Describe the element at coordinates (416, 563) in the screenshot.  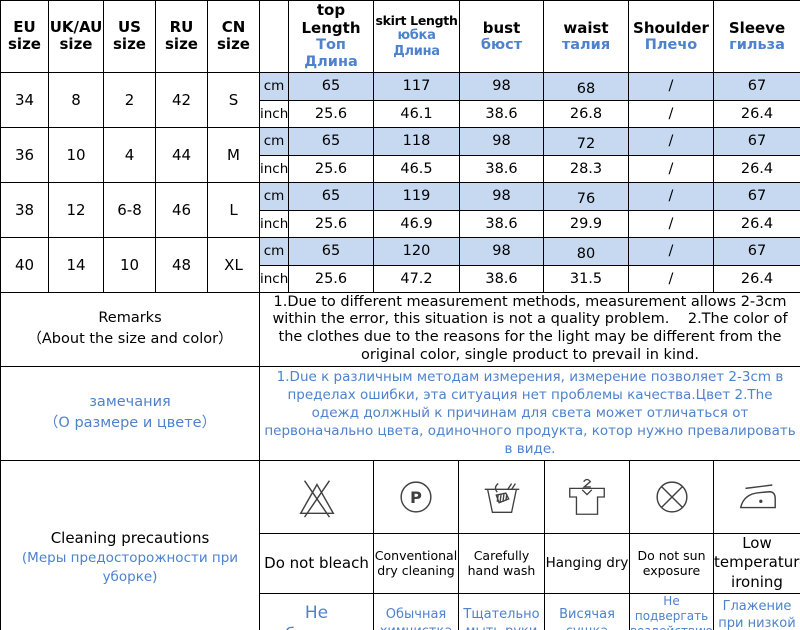
I see `cleaning-item-en: Conventional dry cleaning` at that location.